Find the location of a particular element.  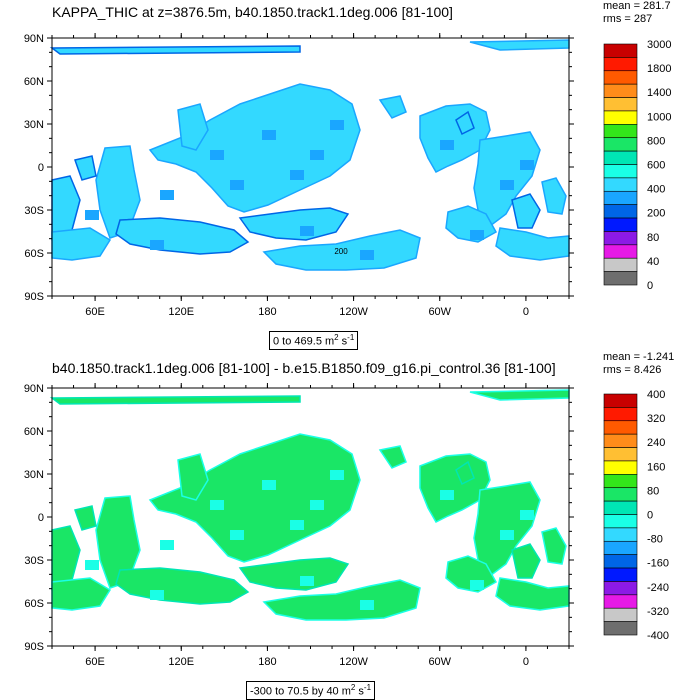

top-colorbar-label: 200 is located at coordinates (656, 214).